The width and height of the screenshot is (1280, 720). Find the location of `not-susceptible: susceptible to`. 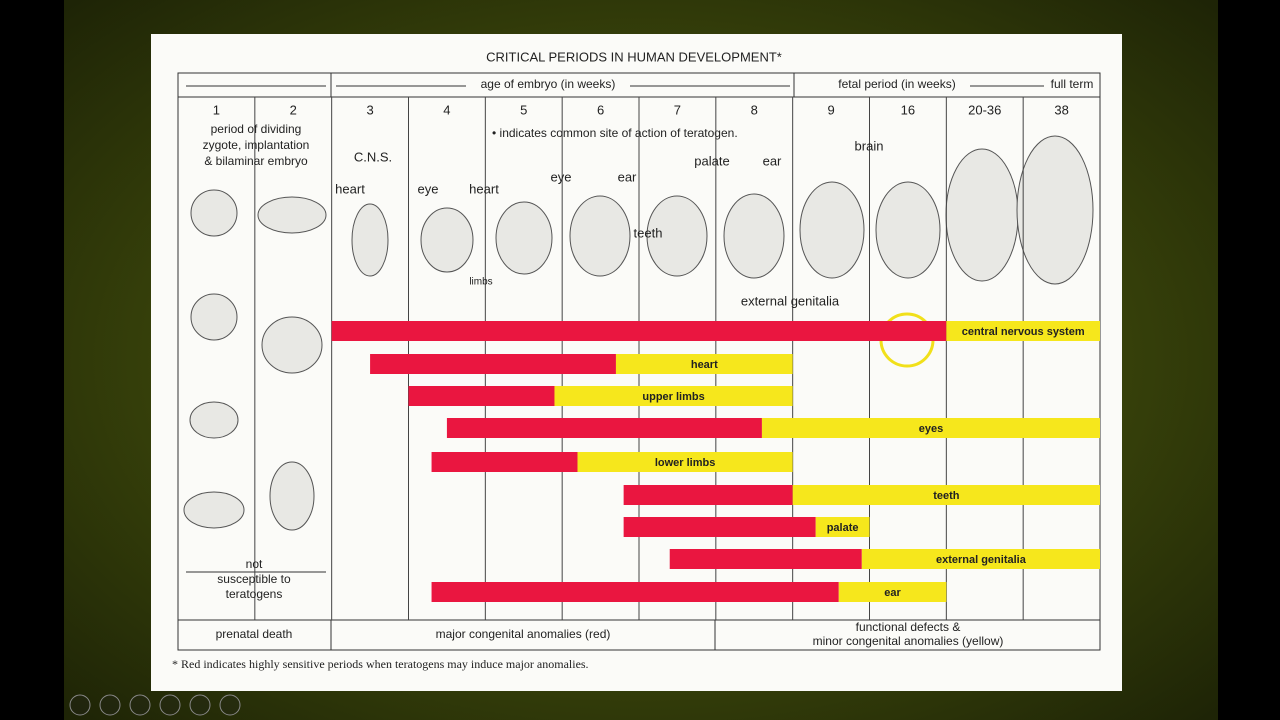

not-susceptible: susceptible to is located at coordinates (254, 579).